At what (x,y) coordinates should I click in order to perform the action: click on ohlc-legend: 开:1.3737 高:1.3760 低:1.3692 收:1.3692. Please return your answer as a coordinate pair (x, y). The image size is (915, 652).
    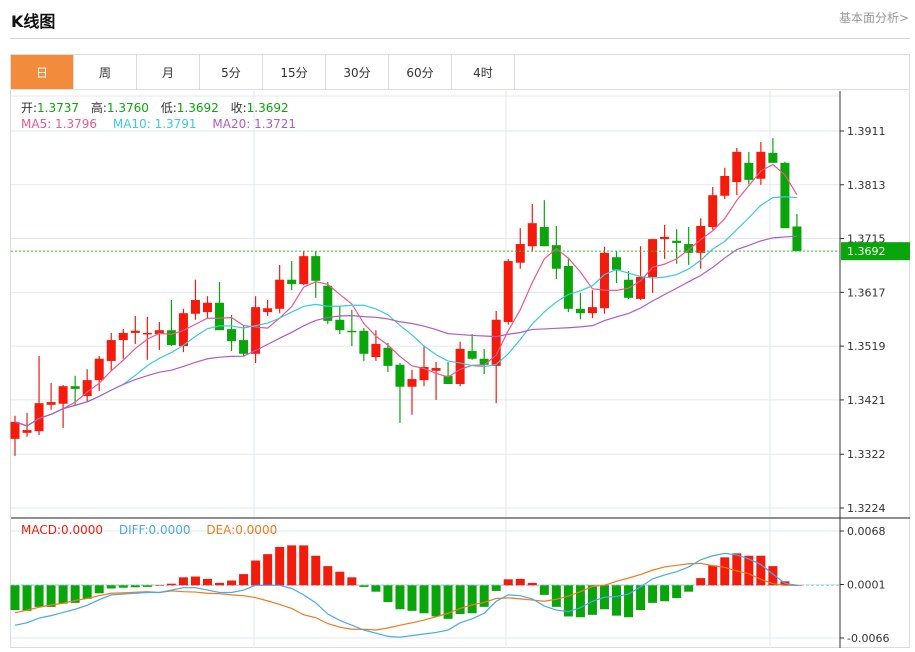
    Looking at the image, I should click on (157, 107).